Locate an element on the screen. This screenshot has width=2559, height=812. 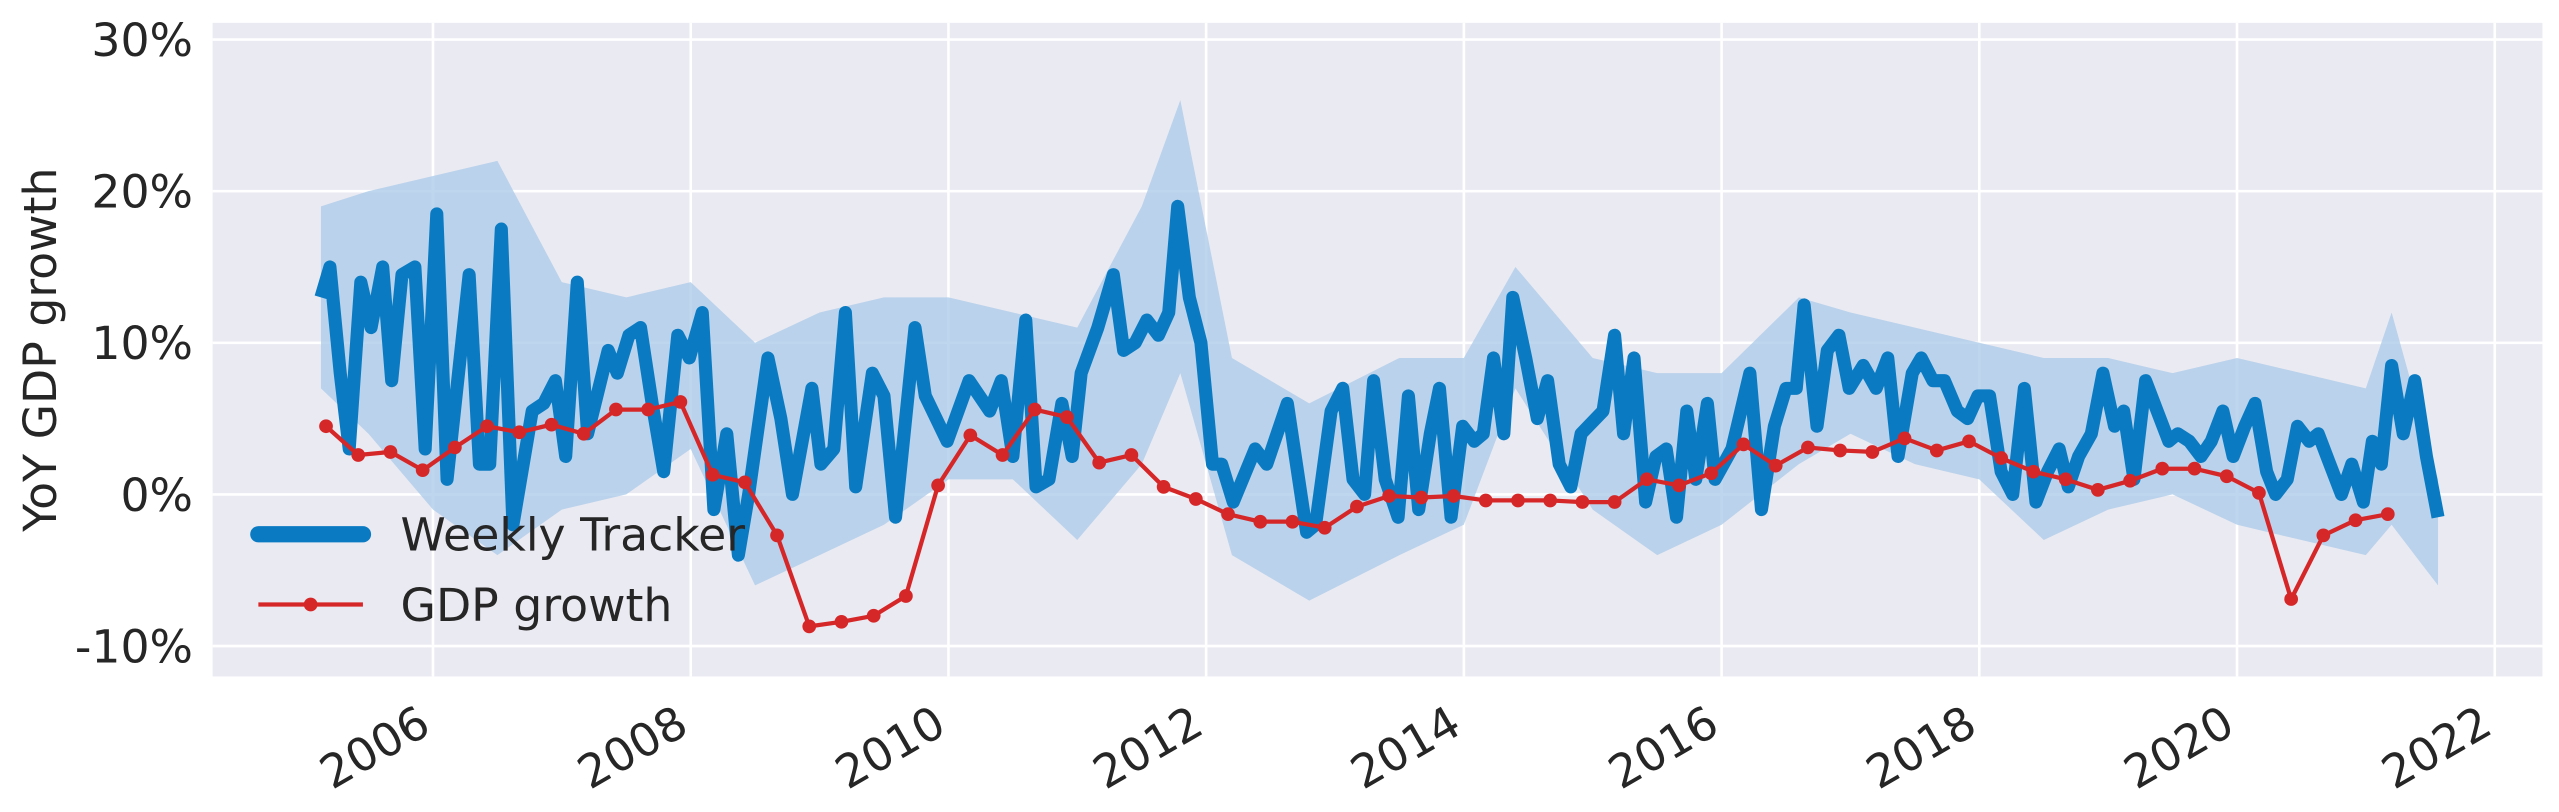
y-tick-label: 10% is located at coordinates (142, 343).